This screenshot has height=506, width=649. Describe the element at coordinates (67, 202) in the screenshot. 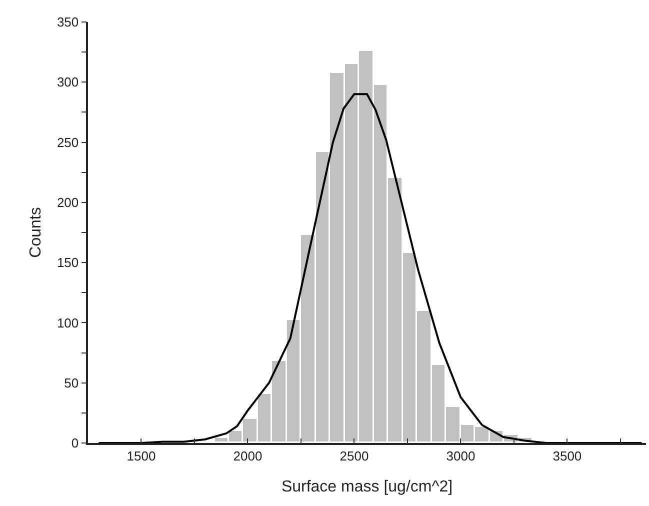

I see `y-tick-label: 200` at that location.